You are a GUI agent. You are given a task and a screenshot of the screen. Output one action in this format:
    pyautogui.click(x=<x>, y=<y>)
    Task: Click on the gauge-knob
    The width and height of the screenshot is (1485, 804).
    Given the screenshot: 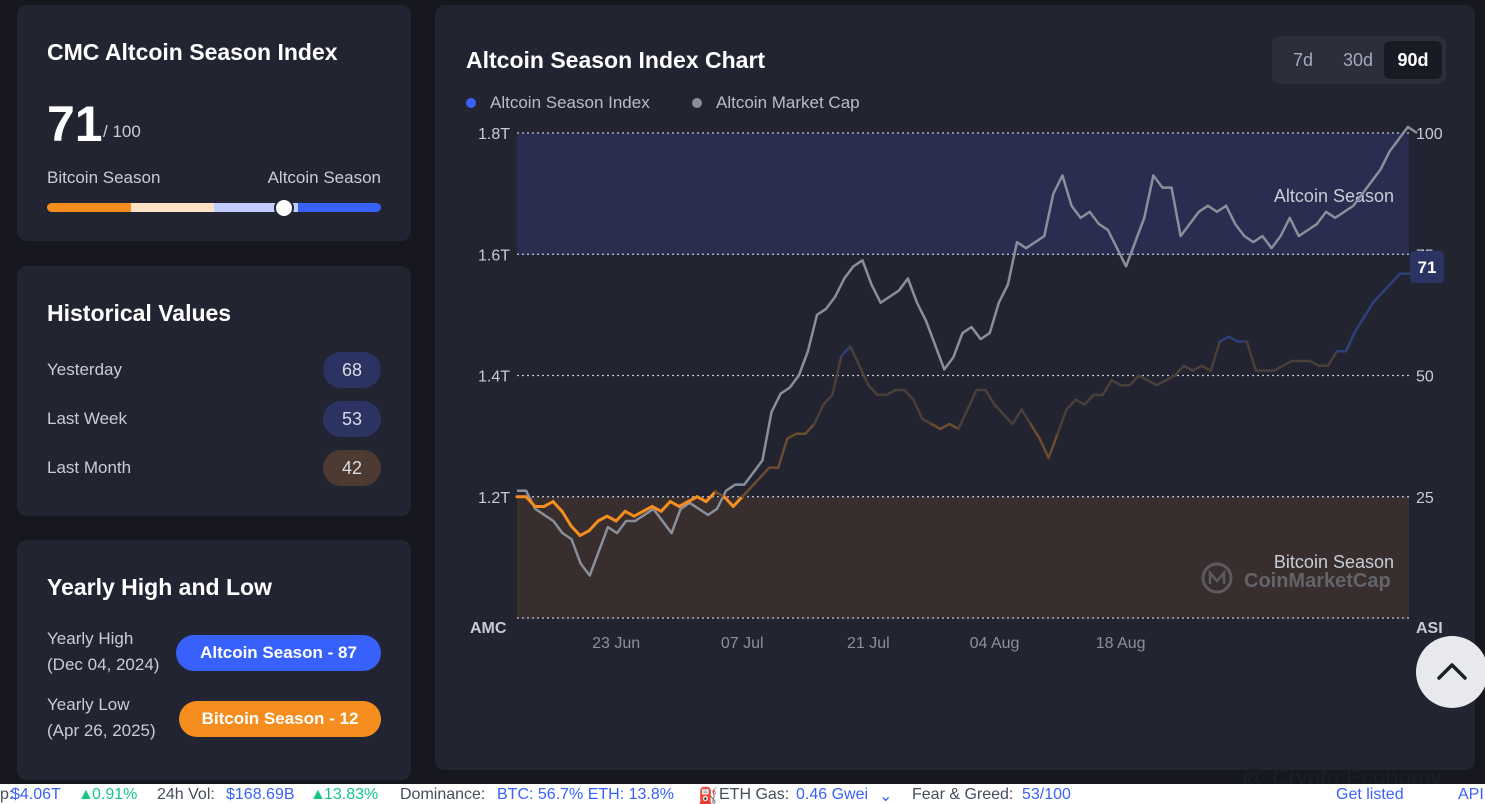 What is the action you would take?
    pyautogui.click(x=284, y=208)
    